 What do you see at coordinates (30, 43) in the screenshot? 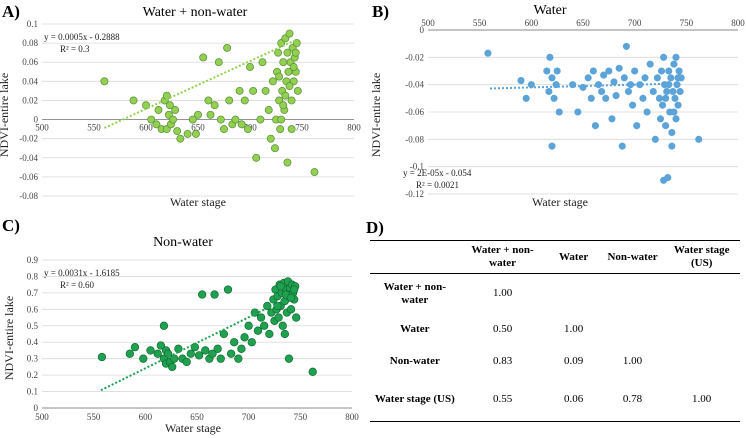
I see `panel-a-ytick-label: 0.08` at bounding box center [30, 43].